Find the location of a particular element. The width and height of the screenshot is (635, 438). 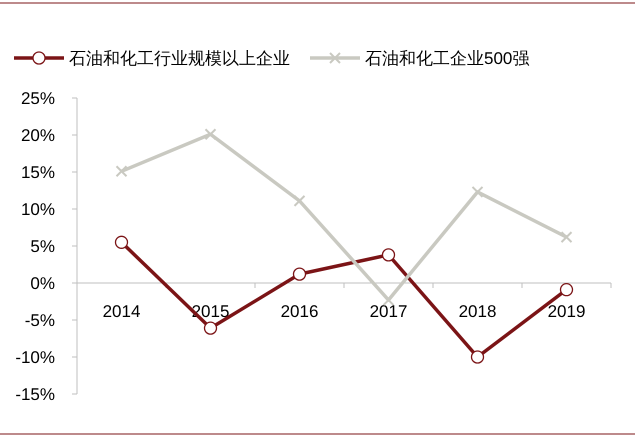

x-tick-label: 2016 is located at coordinates (299, 311).